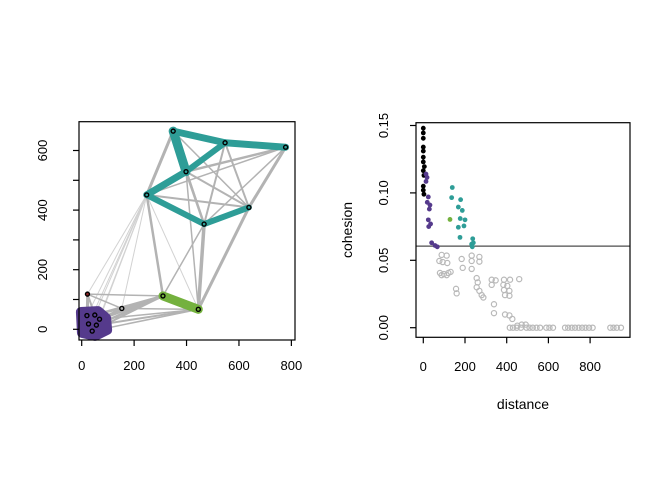 The width and height of the screenshot is (672, 480). What do you see at coordinates (180, 302) in the screenshot?
I see `network-edge-green` at bounding box center [180, 302].